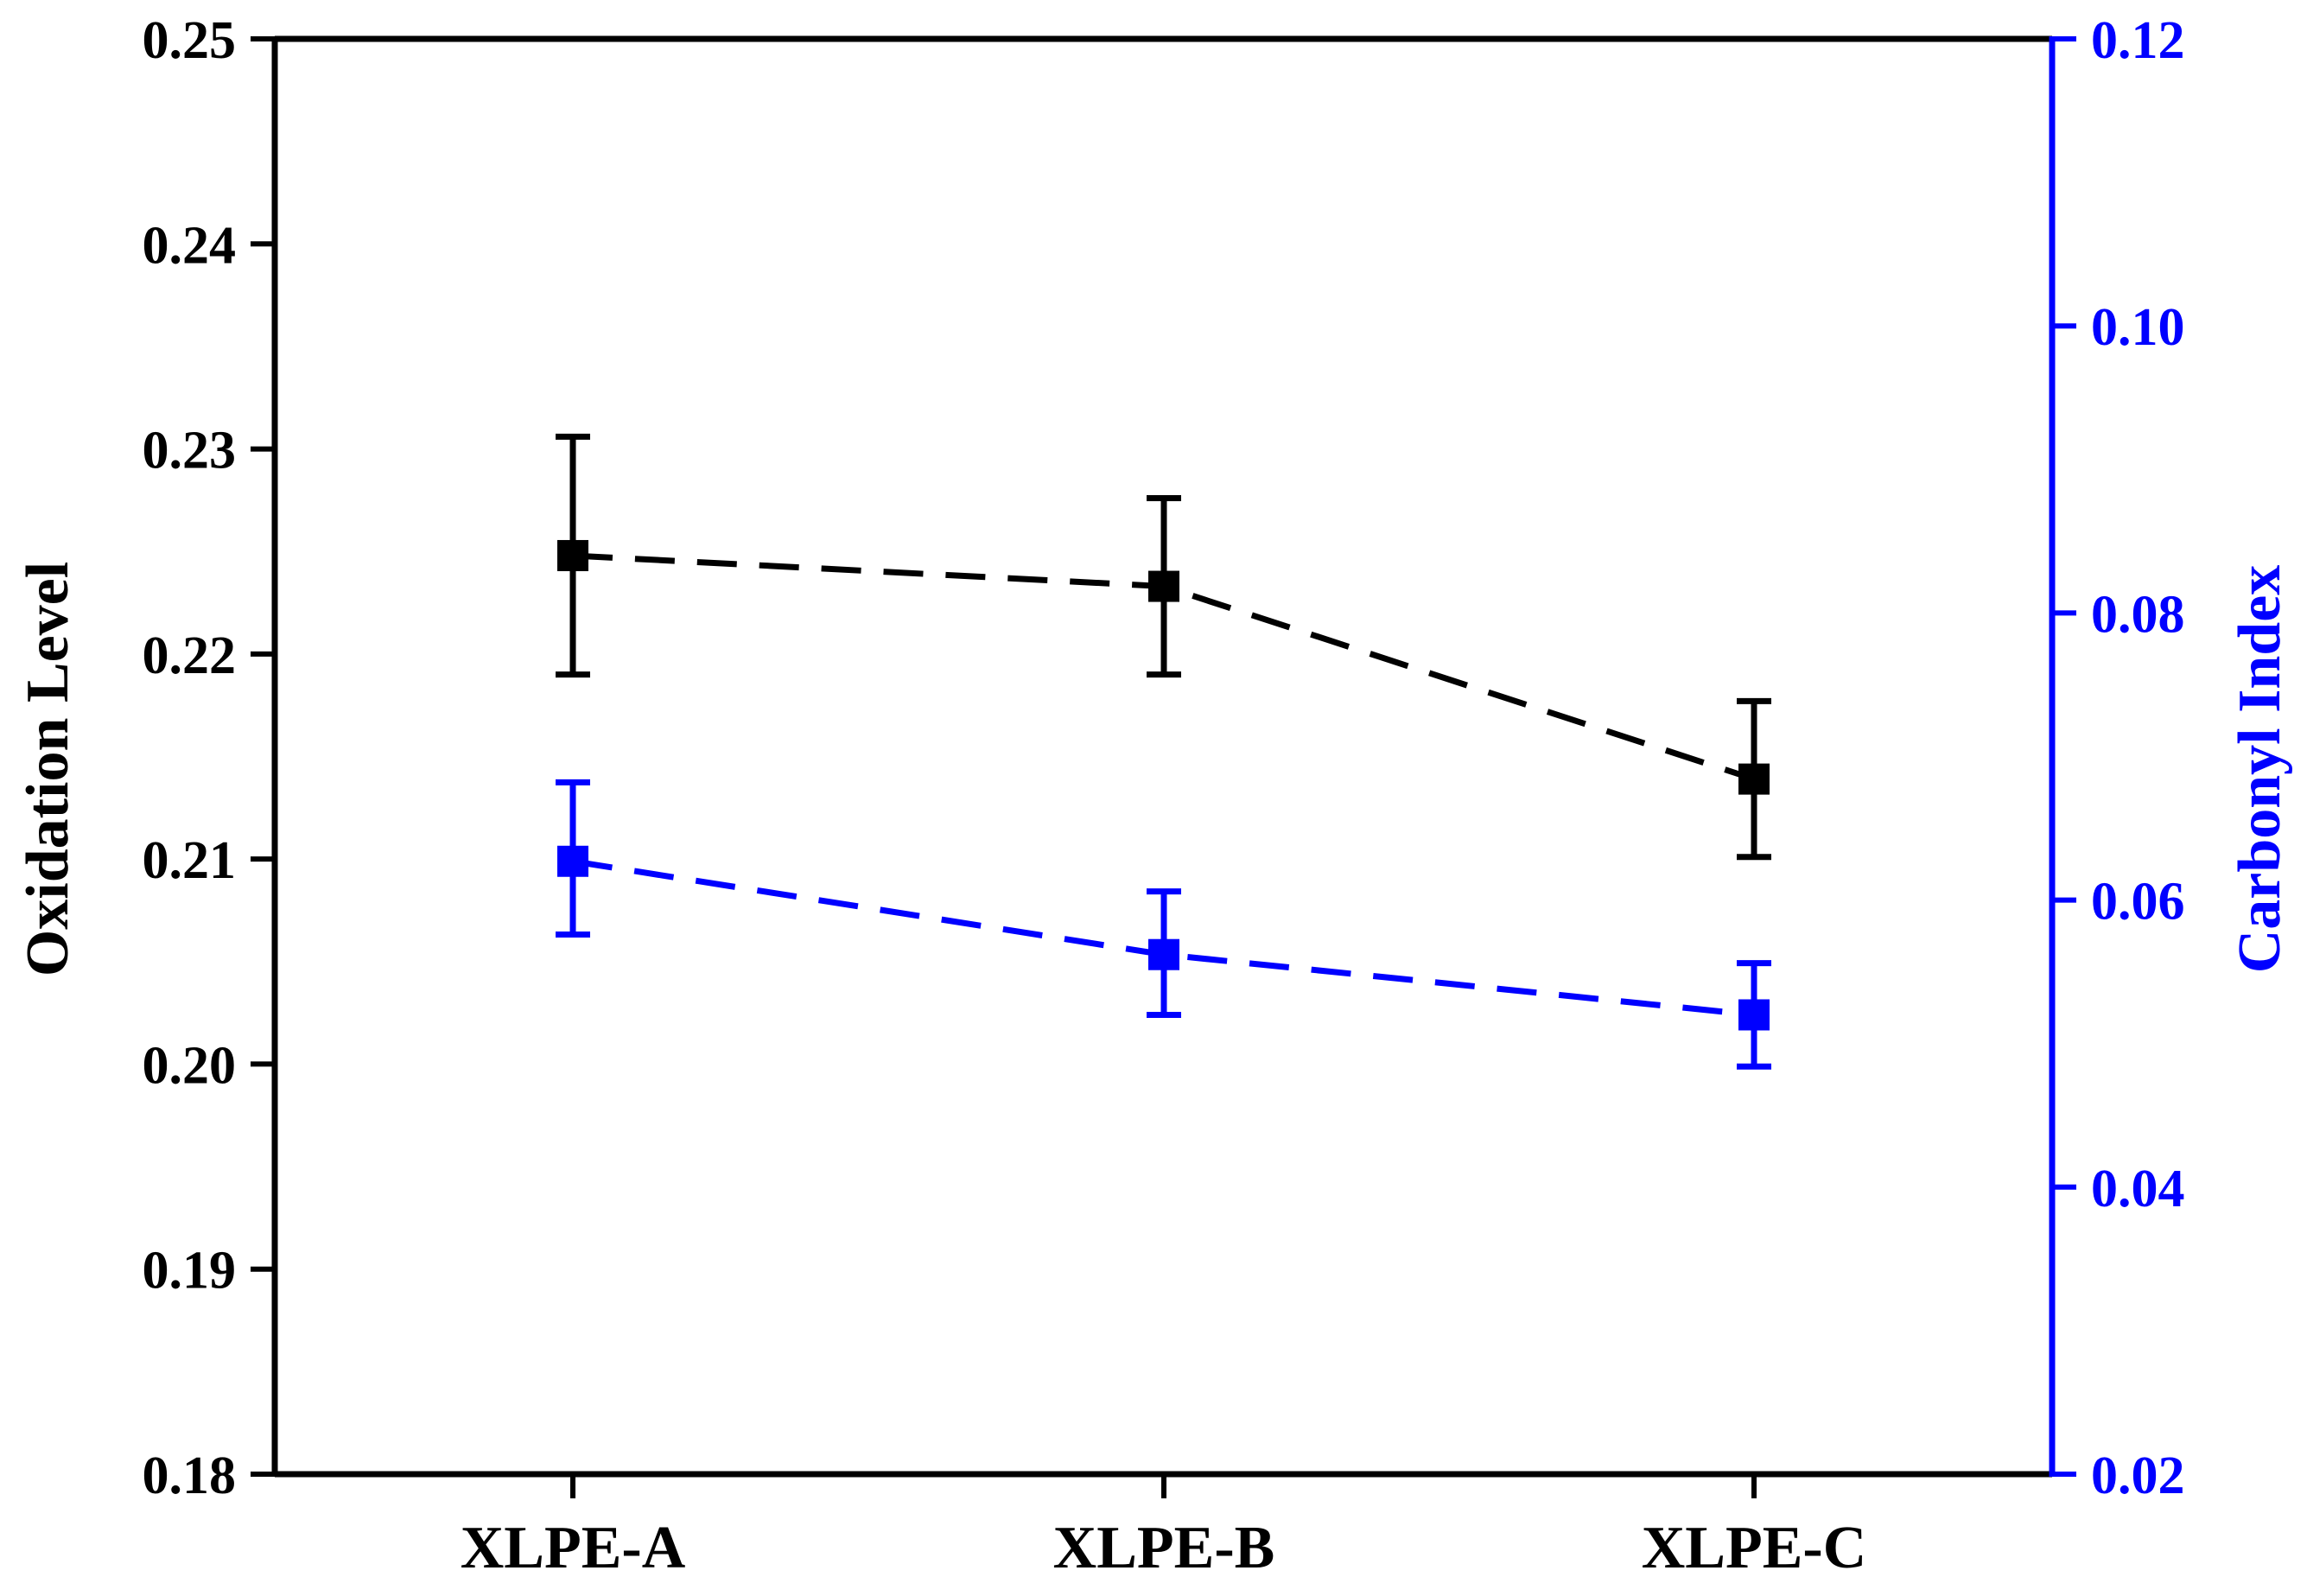  I want to click on left-tick-label: 0.18, so click(190, 1476).